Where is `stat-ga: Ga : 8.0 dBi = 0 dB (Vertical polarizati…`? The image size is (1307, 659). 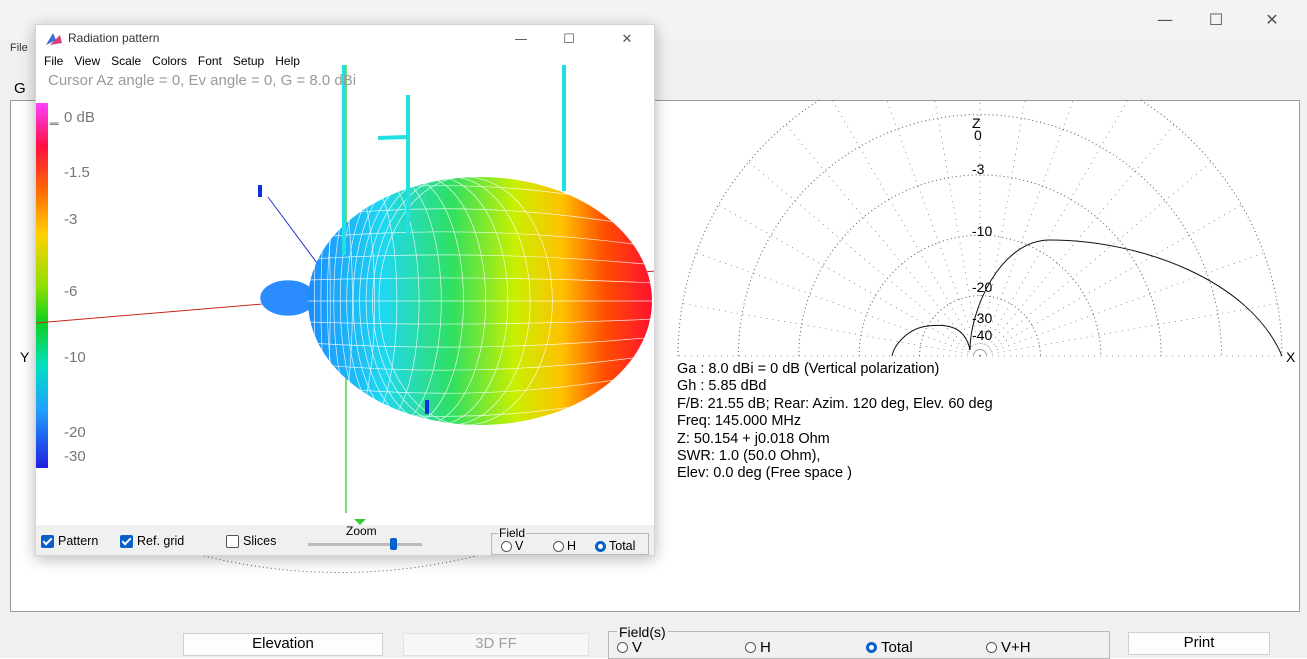 stat-ga: Ga : 8.0 dBi = 0 dB (Vertical polarizati… is located at coordinates (808, 369).